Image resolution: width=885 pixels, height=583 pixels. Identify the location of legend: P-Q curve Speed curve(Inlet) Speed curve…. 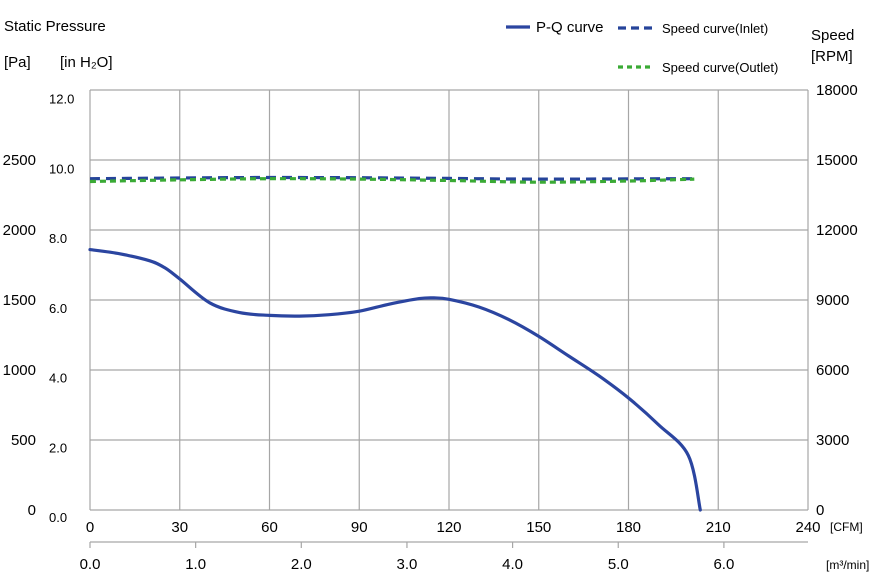
(642, 47).